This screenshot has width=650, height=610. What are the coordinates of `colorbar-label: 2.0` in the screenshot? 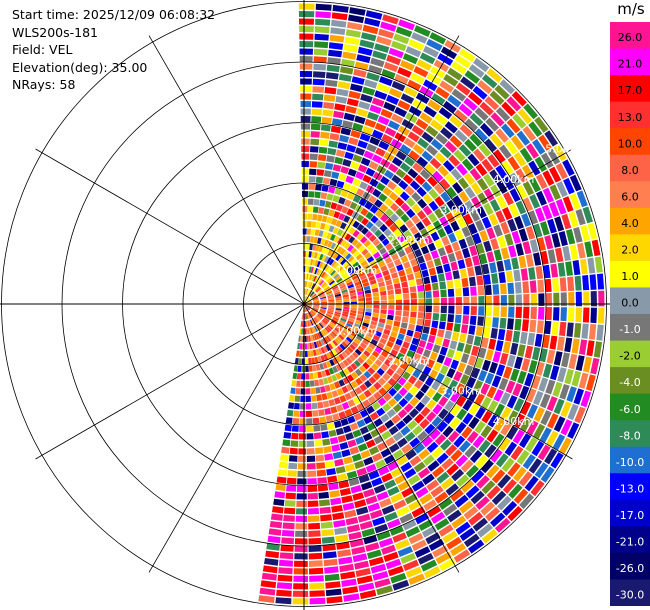 It's located at (630, 249).